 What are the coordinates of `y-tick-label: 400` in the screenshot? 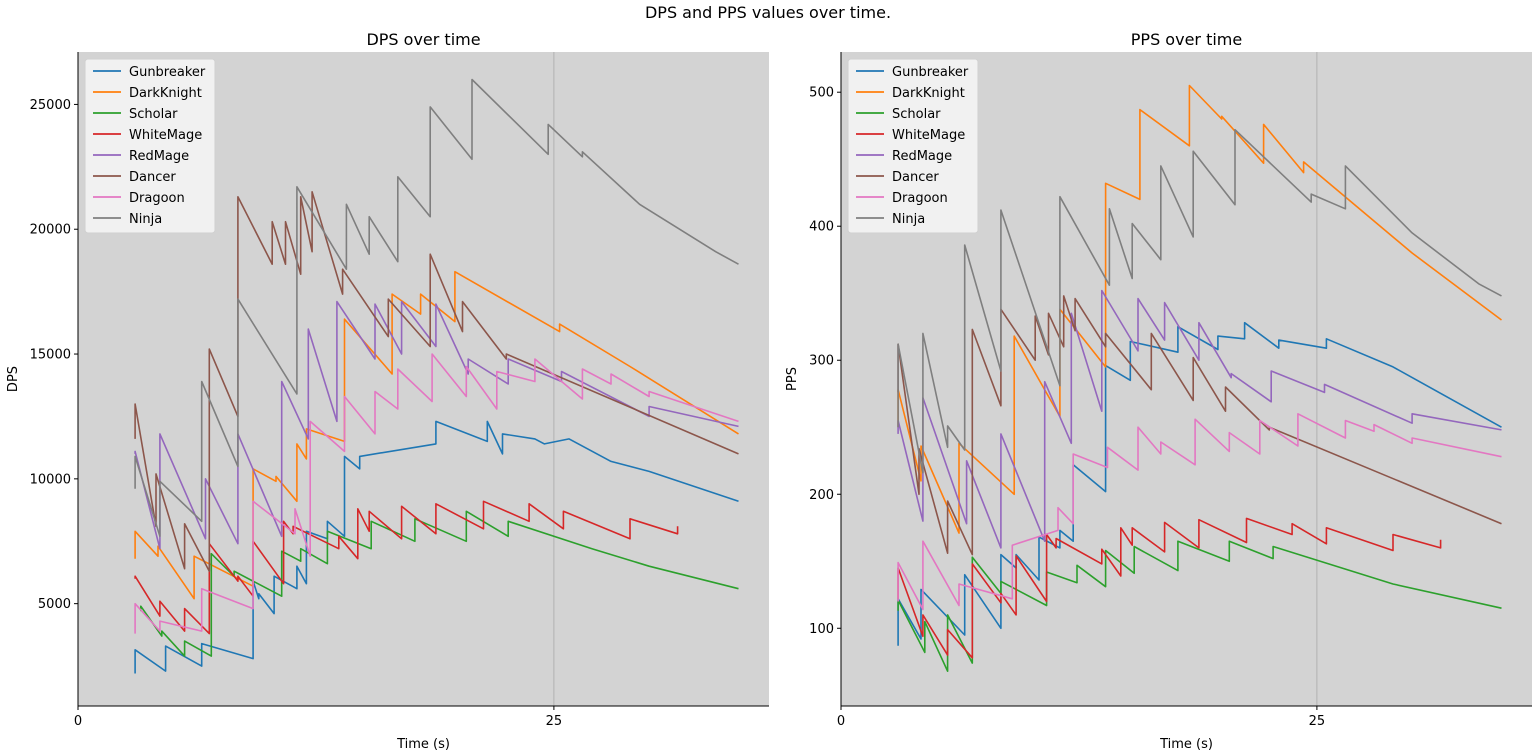 It's located at (821, 227).